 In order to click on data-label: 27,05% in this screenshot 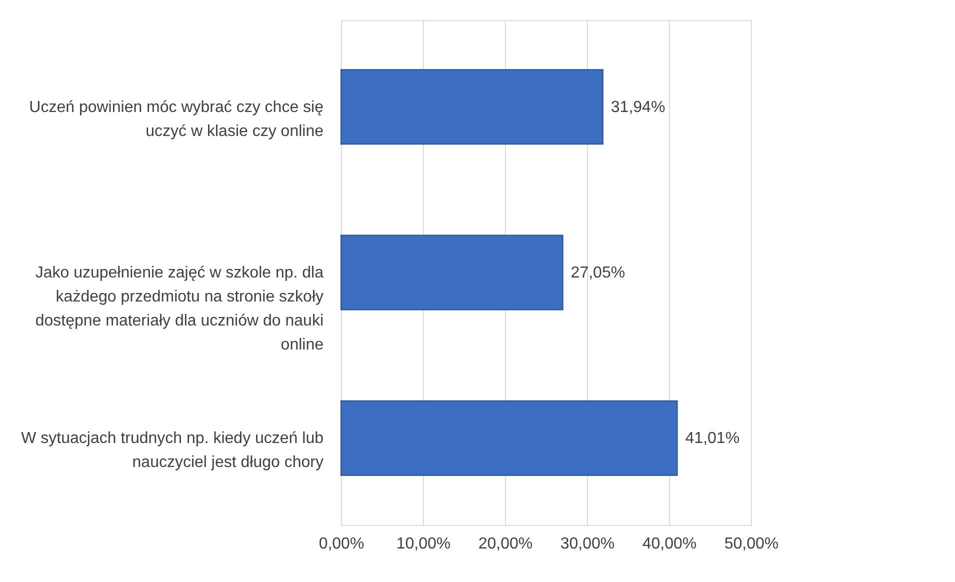, I will do `click(598, 273)`.